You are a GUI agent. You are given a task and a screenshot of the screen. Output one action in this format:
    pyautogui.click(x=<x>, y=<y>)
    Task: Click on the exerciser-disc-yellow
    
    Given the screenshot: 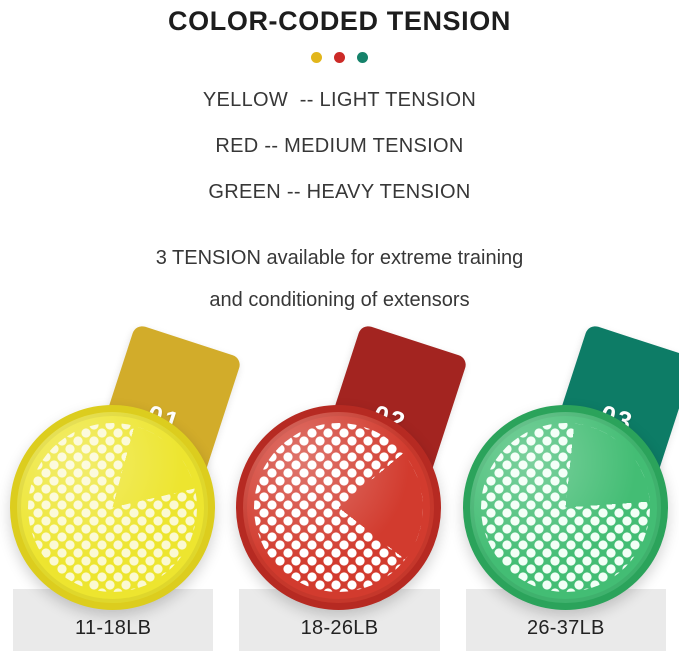 What is the action you would take?
    pyautogui.click(x=112, y=507)
    